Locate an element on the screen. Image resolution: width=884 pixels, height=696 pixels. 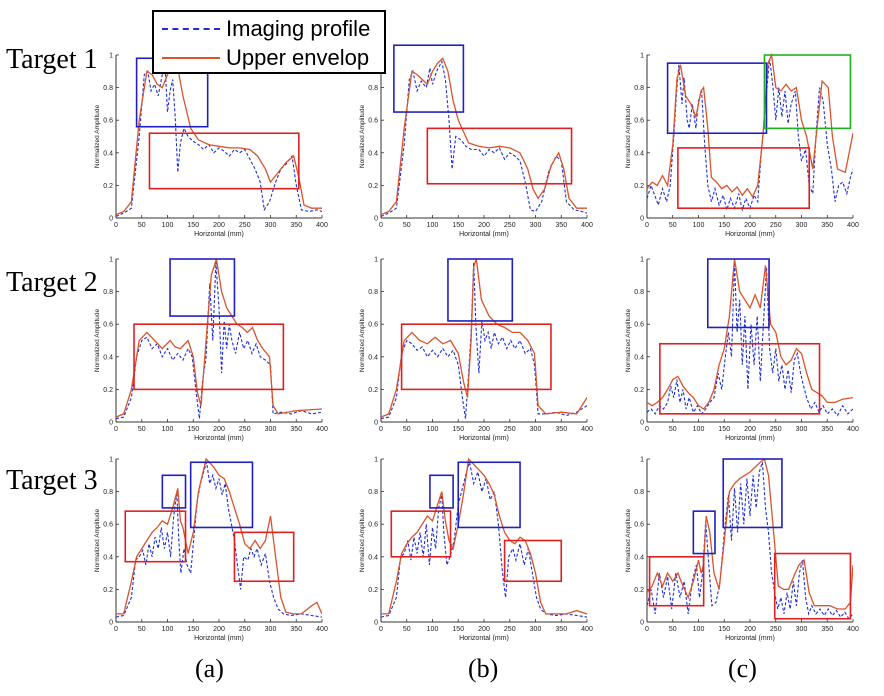
x-tick-label: 350 is located at coordinates (561, 225).